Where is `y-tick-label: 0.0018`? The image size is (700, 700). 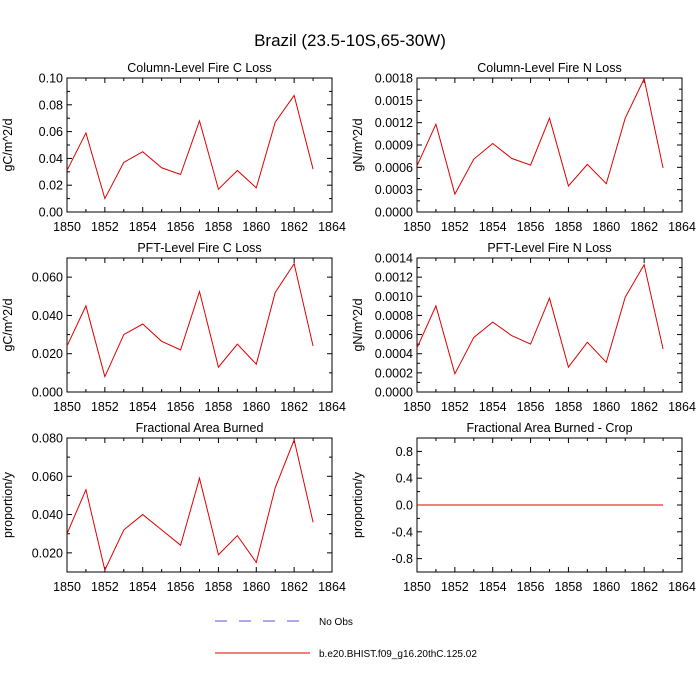
y-tick-label: 0.0018 is located at coordinates (394, 79).